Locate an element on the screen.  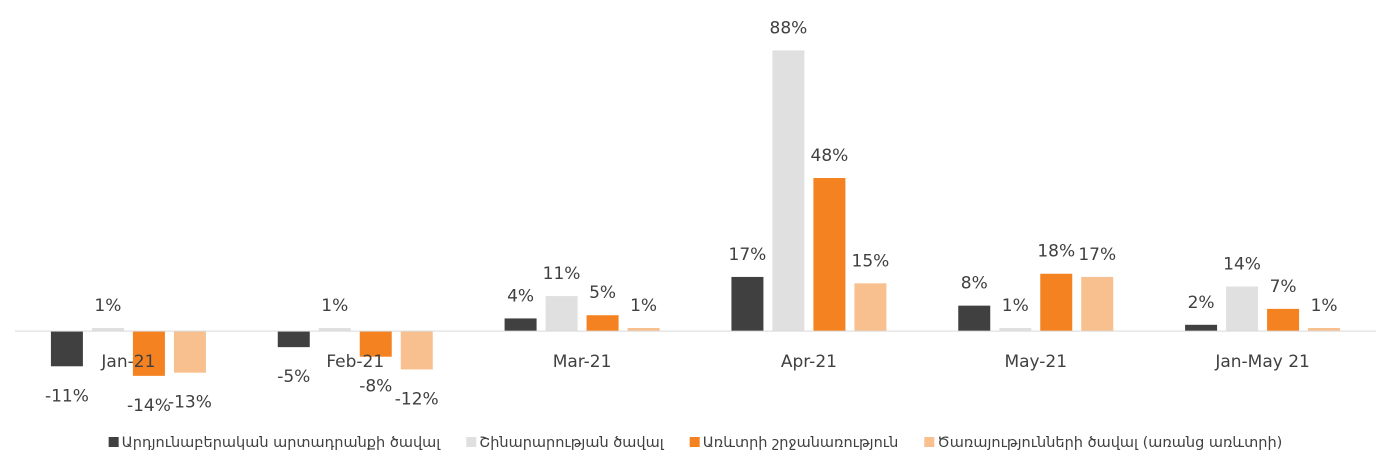
data-label: -5% is located at coordinates (293, 377).